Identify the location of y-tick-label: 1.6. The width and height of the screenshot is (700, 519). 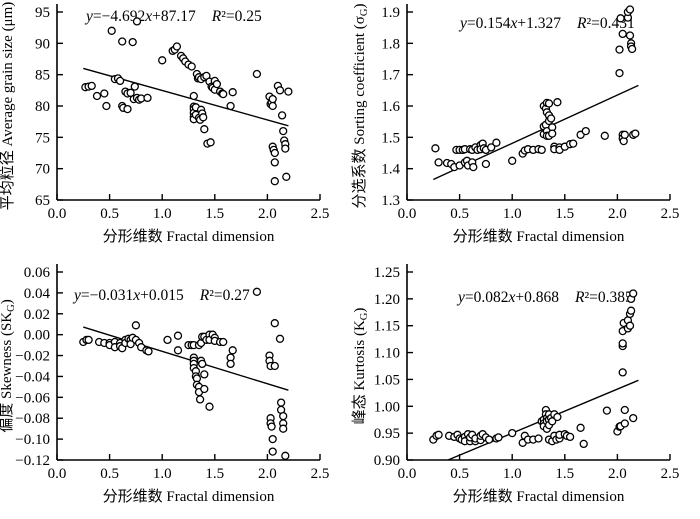
(390, 107).